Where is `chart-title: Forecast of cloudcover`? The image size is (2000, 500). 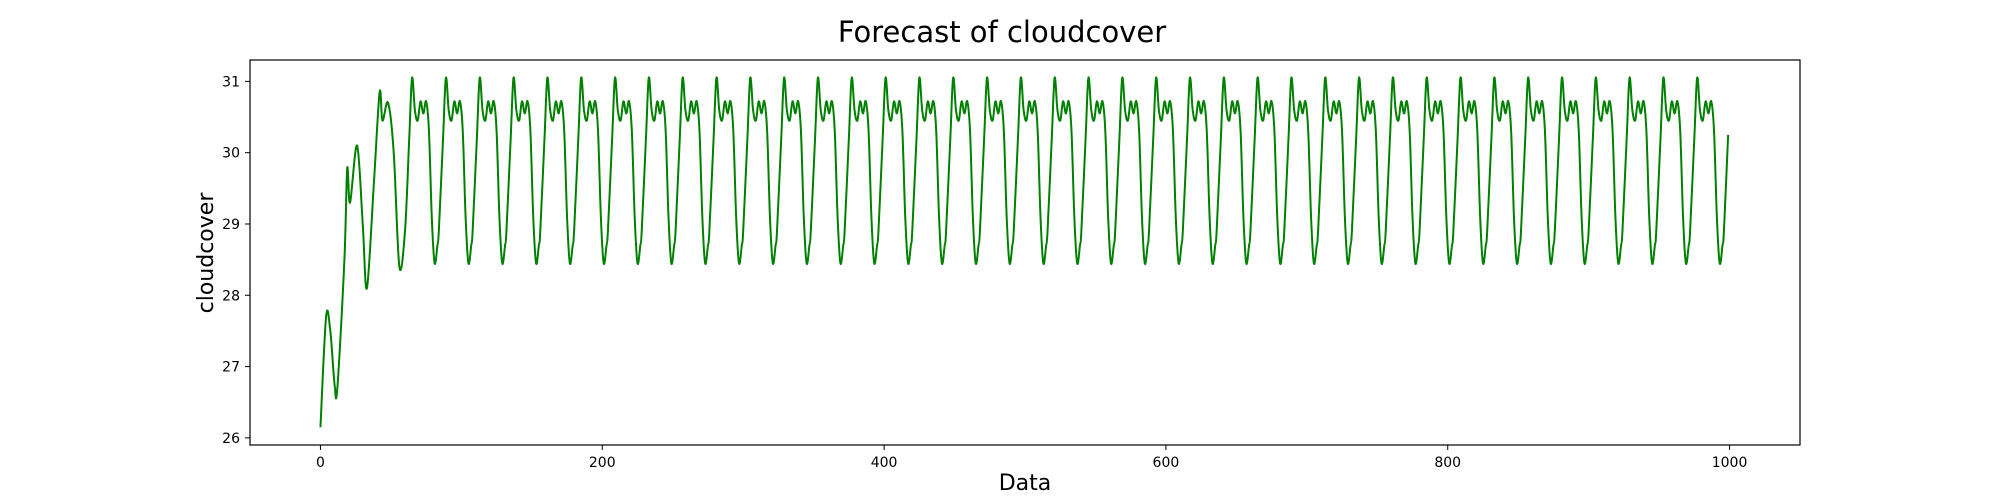
chart-title: Forecast of cloudcover is located at coordinates (1002, 32).